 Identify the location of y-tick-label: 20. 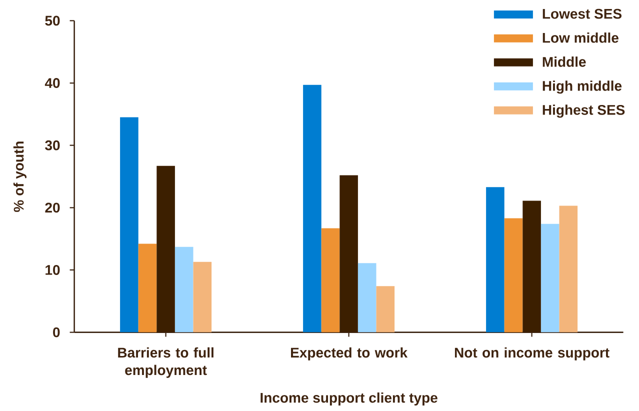
(52, 207).